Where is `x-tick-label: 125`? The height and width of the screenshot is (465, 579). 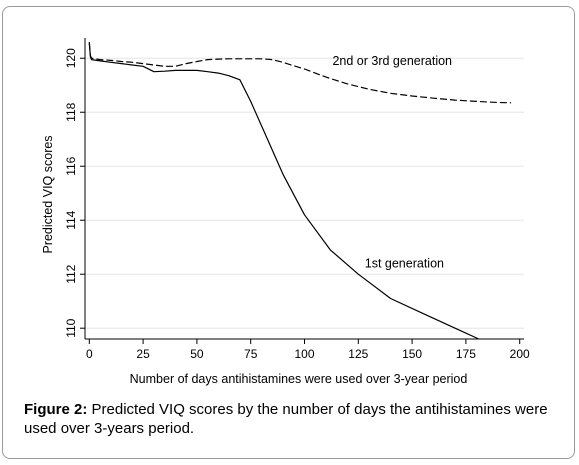 x-tick-label: 125 is located at coordinates (358, 354).